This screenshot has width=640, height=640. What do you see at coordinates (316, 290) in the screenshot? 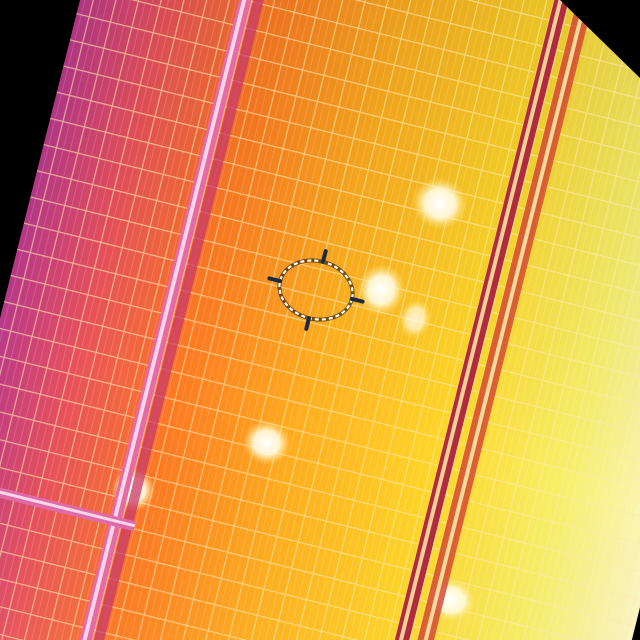
I see `measurement-reticle-icon` at bounding box center [316, 290].